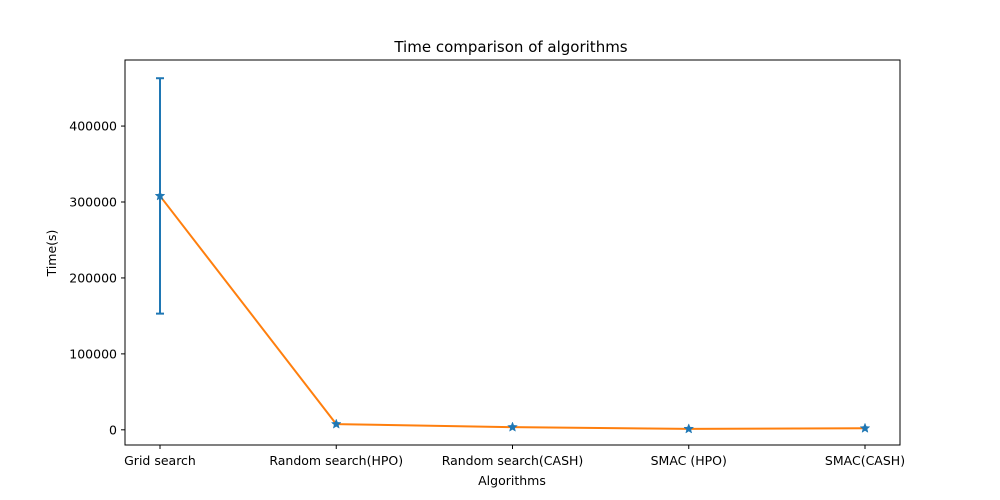 Image resolution: width=1000 pixels, height=500 pixels. I want to click on y-axis: 0 100000 200000 300000 400000, so click(97, 278).